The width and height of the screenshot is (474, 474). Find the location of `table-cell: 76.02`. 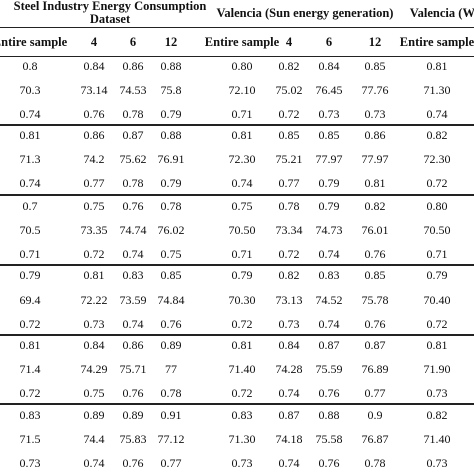

table-cell: 76.02 is located at coordinates (171, 230).